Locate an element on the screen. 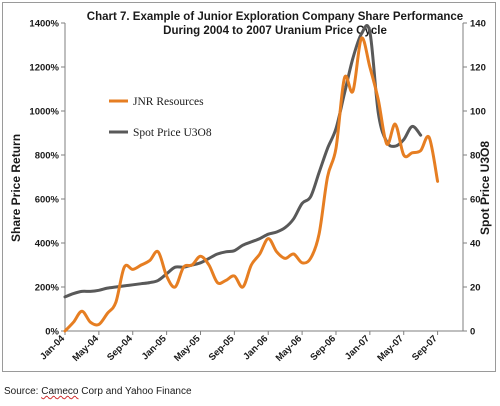 This screenshot has height=406, width=500. right-tick-label: 60 is located at coordinates (475, 200).